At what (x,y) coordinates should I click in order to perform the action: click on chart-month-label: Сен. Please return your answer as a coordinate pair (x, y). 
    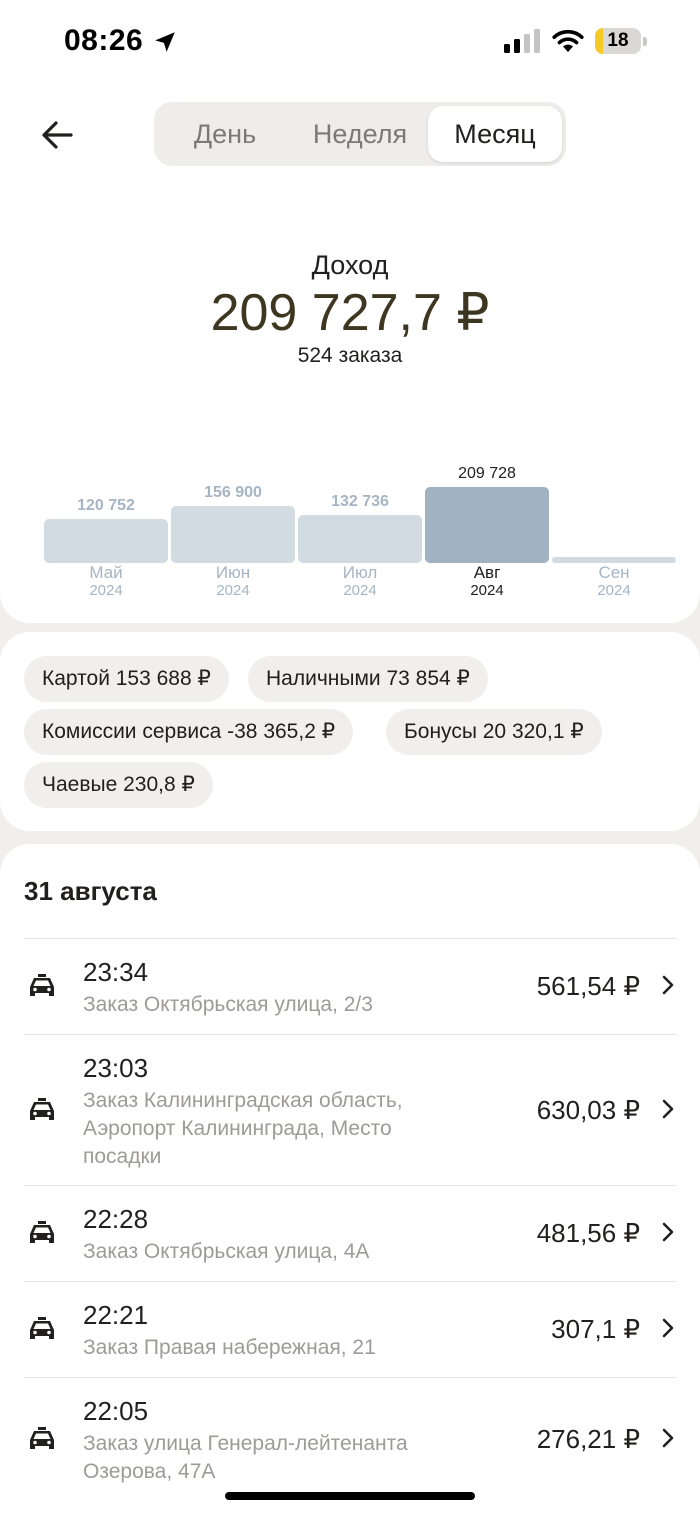
    Looking at the image, I should click on (614, 572).